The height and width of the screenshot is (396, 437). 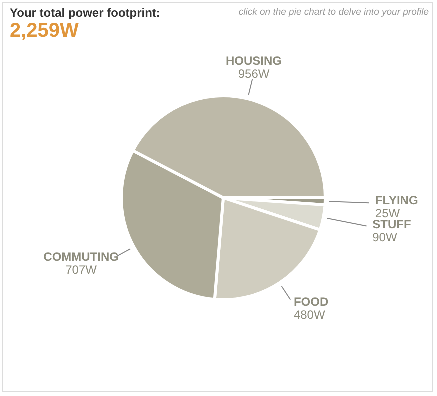 I want to click on data-label: 956W, so click(x=254, y=74).